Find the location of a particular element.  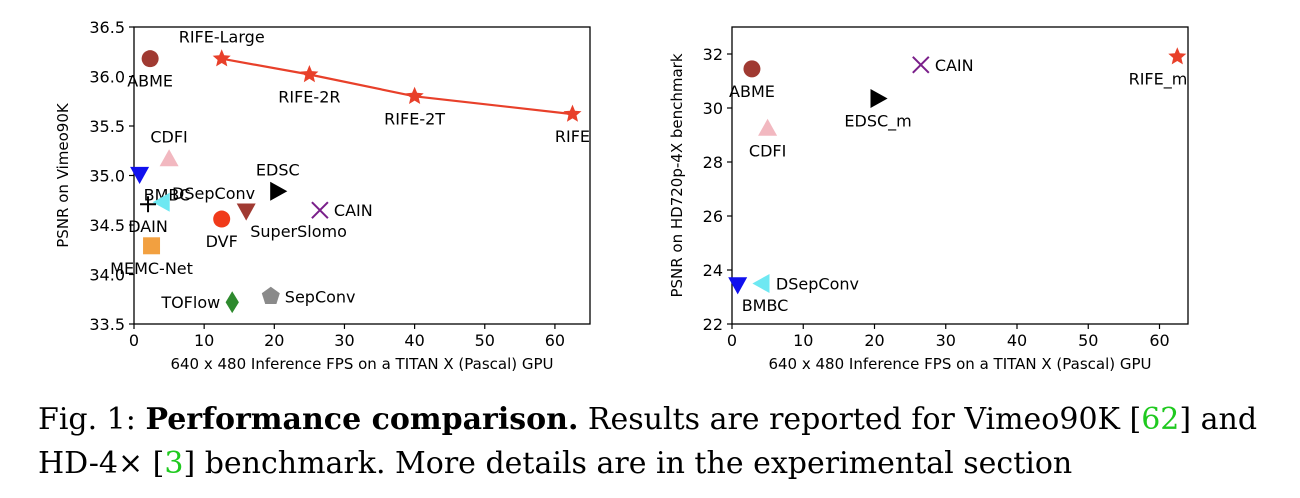

memc-net-label: MEMC-Net is located at coordinates (151, 268).